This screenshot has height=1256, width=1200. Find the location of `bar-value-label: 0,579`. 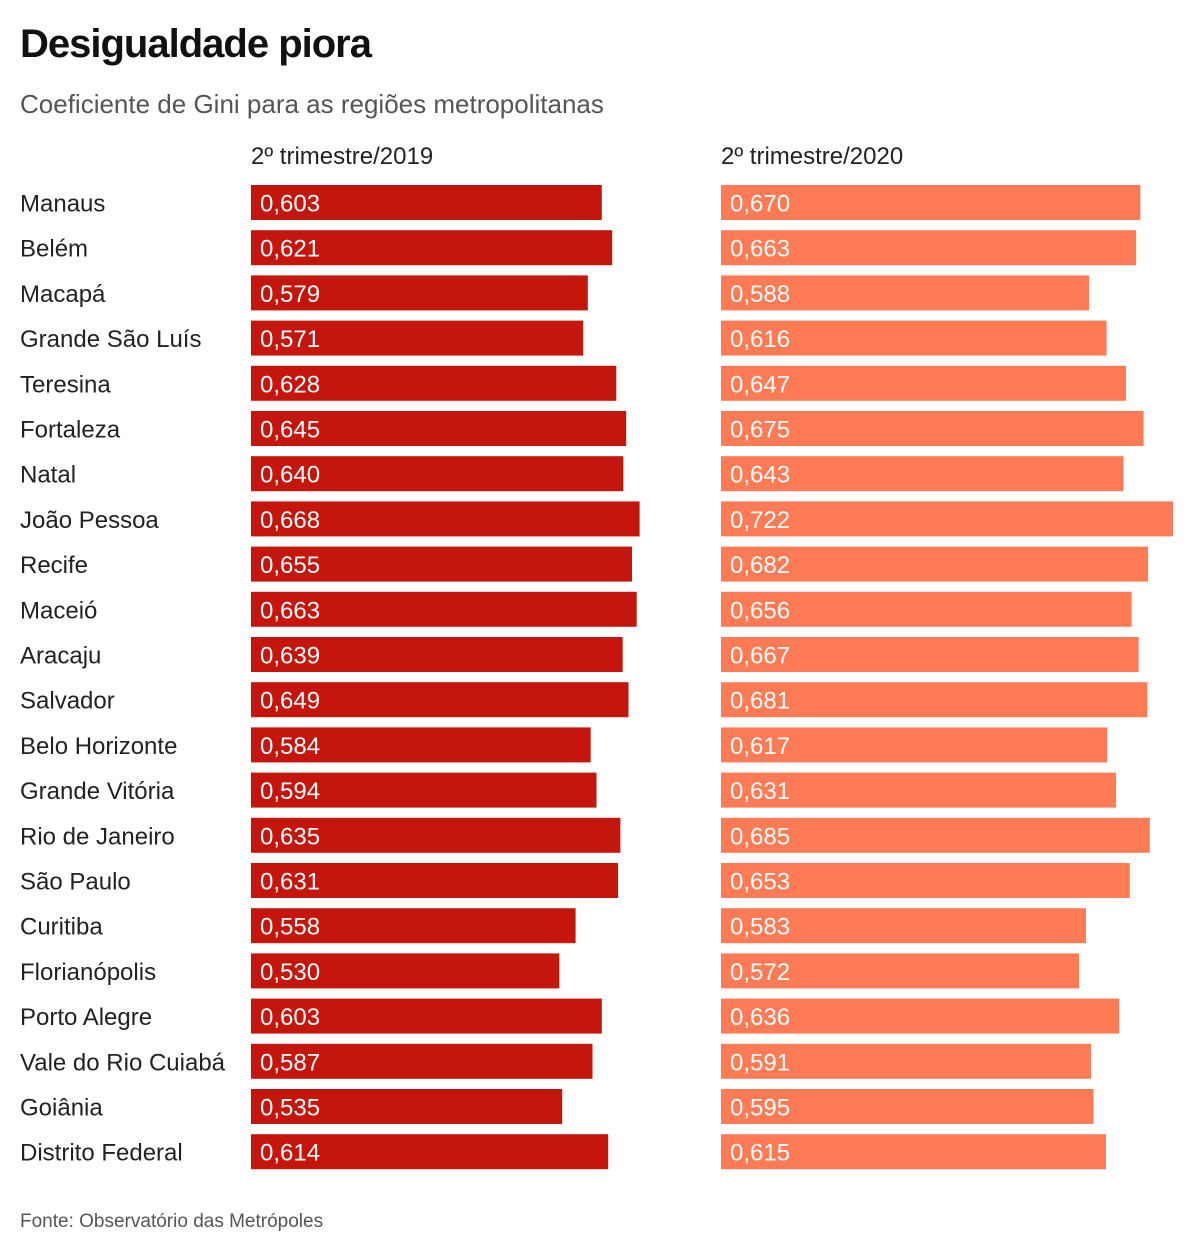

bar-value-label: 0,579 is located at coordinates (290, 294).